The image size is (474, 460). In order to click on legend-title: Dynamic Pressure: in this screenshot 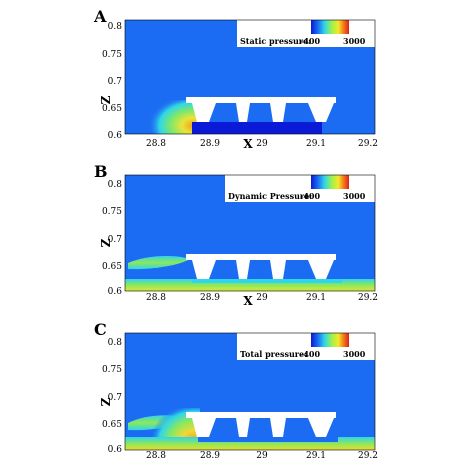, I will do `click(270, 196)`.